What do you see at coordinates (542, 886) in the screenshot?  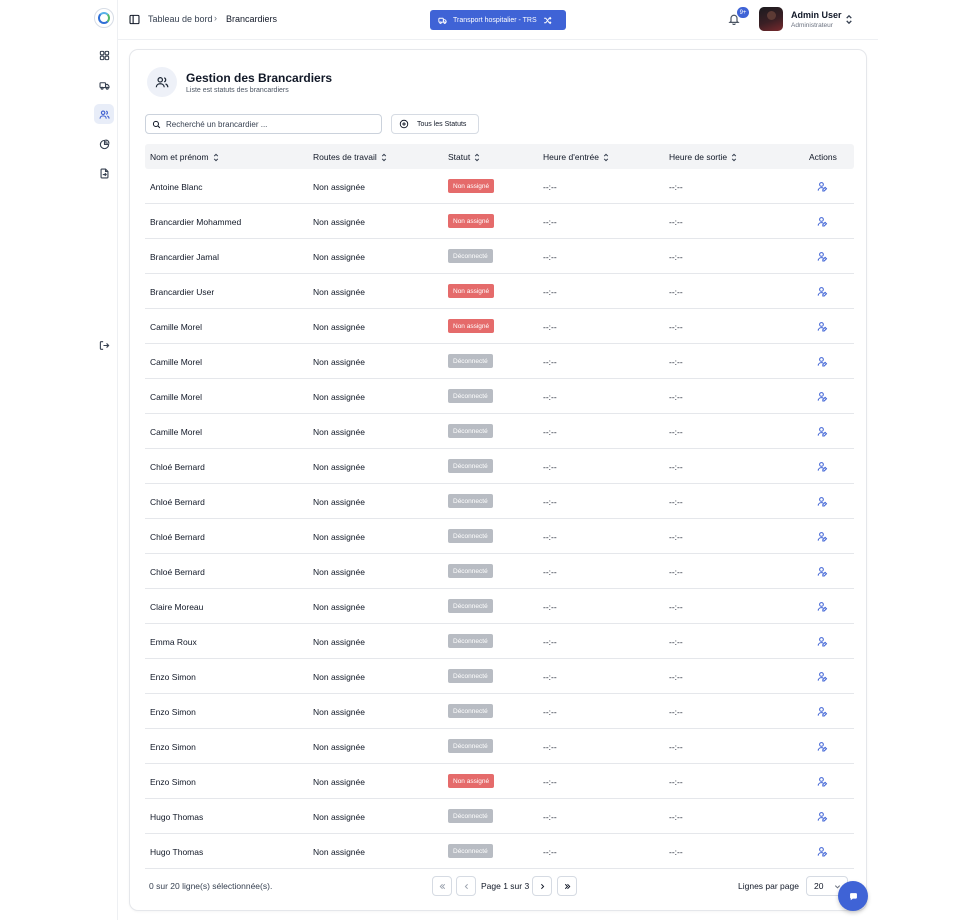 I see `next-page-button` at bounding box center [542, 886].